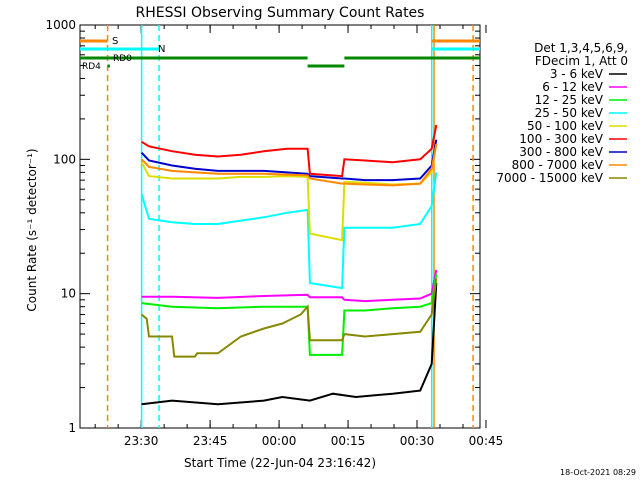 Image resolution: width=640 pixels, height=480 pixels. Describe the element at coordinates (279, 441) in the screenshot. I see `x-tick-label: 00:00` at that location.